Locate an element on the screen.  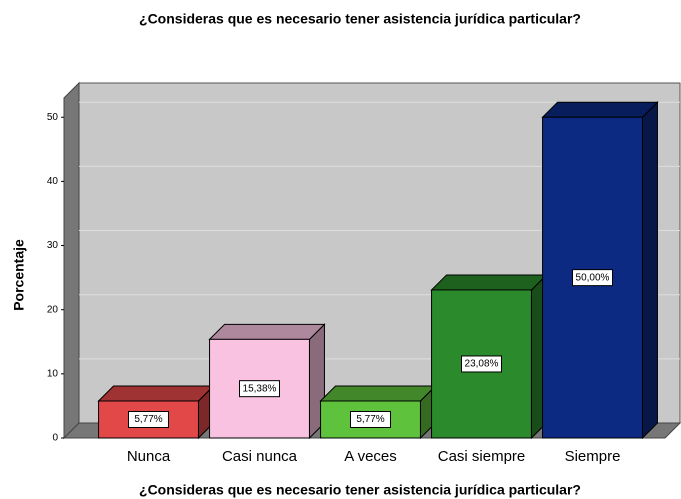
value-label: 15,38% is located at coordinates (260, 388).